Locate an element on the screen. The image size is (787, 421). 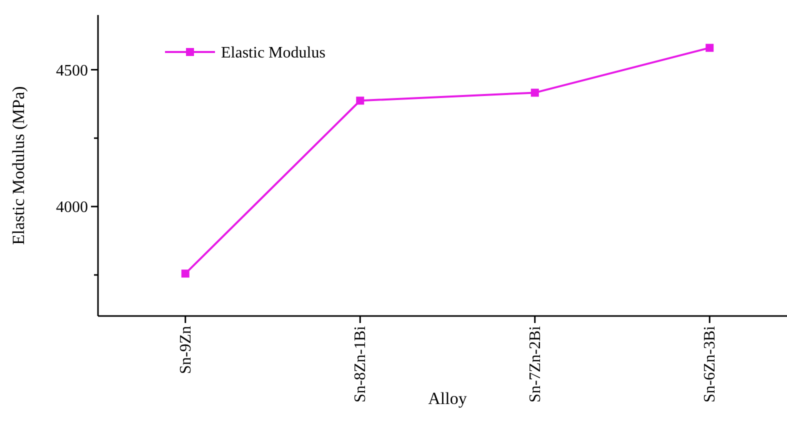
y-tick-label: 4000 is located at coordinates (72, 207).